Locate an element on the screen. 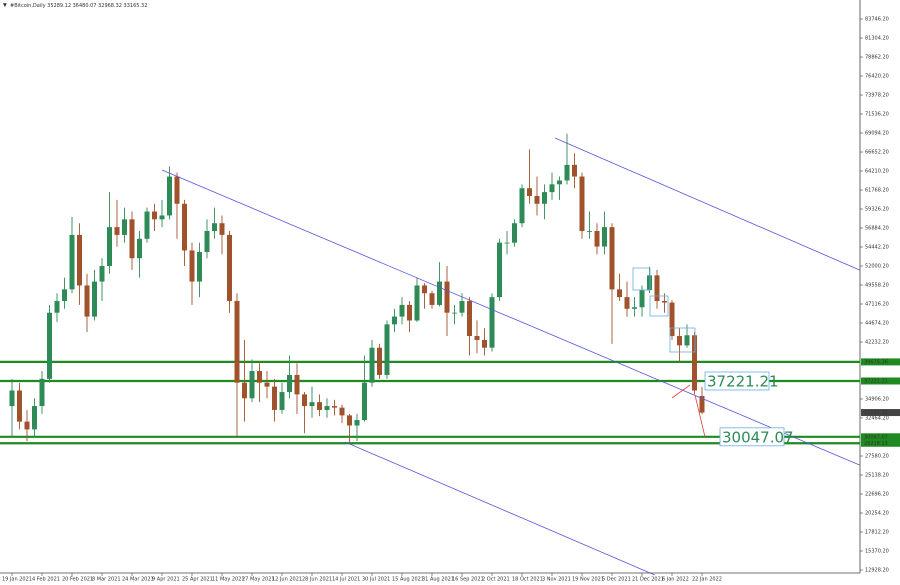  x-tick-label: 12 Jun 2021 is located at coordinates (287, 580).